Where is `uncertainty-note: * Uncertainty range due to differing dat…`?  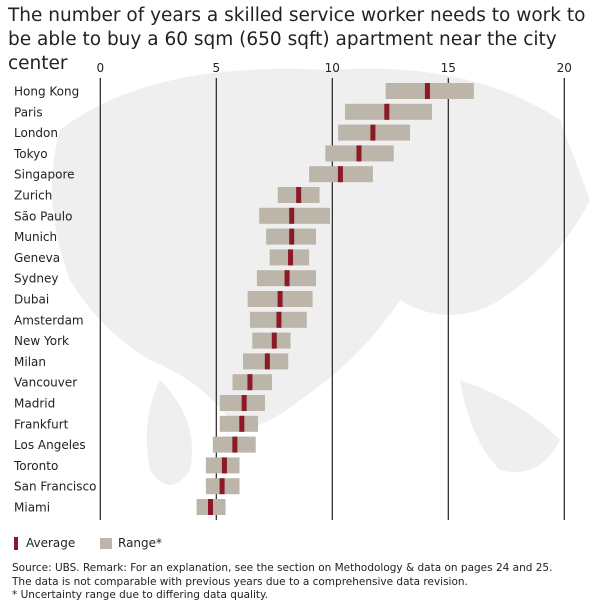
uncertainty-note: * Uncertainty range due to differing dat… is located at coordinates (140, 595).